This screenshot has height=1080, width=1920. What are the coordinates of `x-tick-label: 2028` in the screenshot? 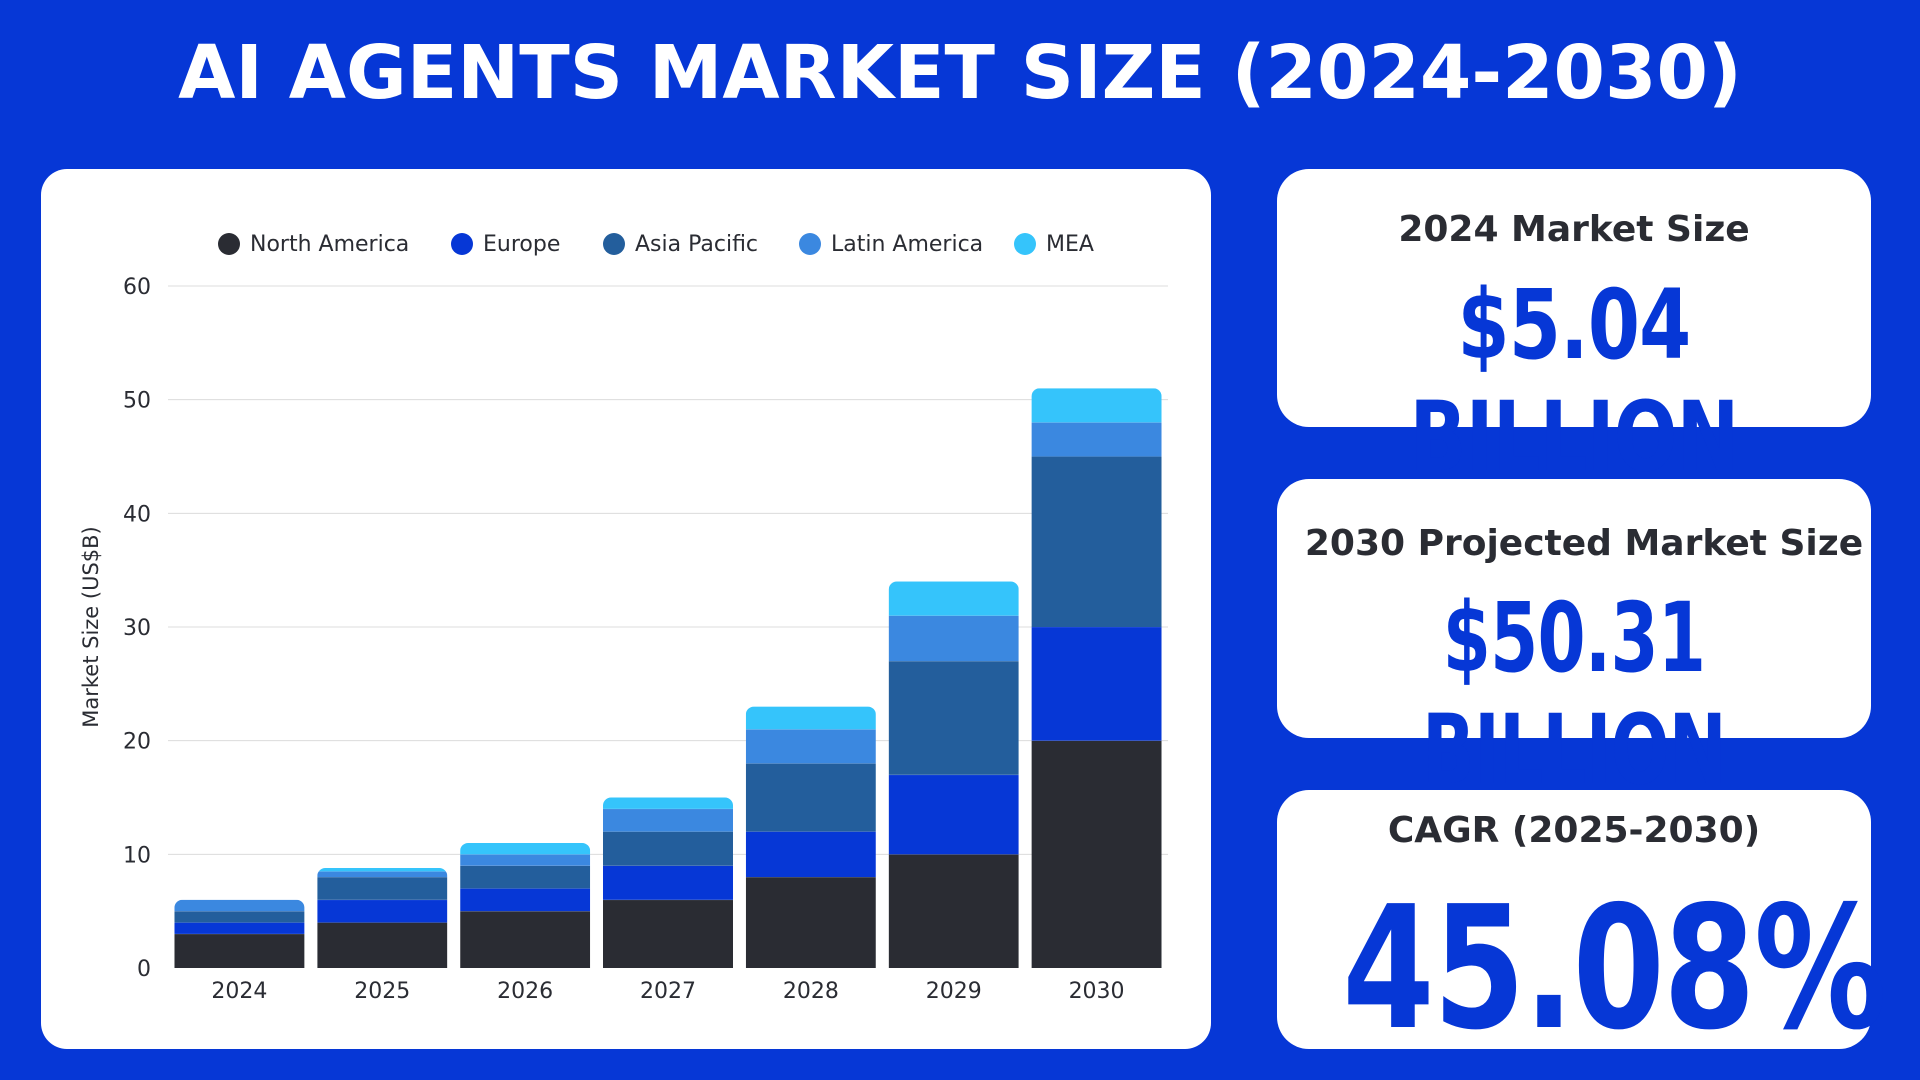 It's located at (811, 991).